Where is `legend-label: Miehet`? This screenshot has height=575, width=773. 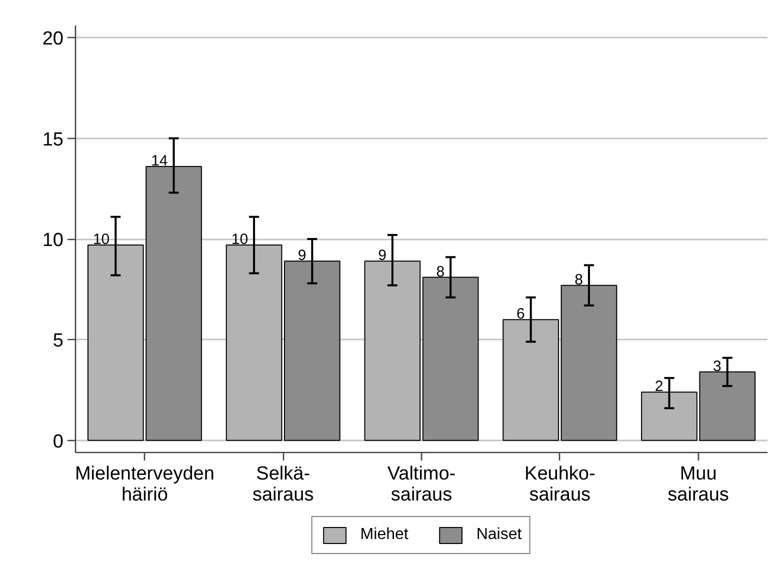
legend-label: Miehet is located at coordinates (384, 535).